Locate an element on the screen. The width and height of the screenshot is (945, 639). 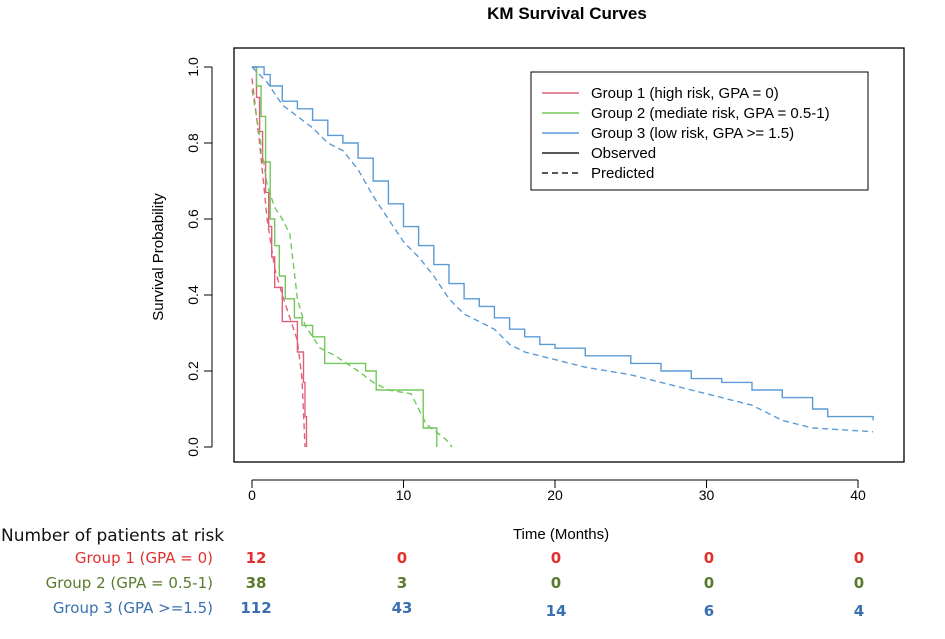
risk-count: 14 is located at coordinates (556, 611).